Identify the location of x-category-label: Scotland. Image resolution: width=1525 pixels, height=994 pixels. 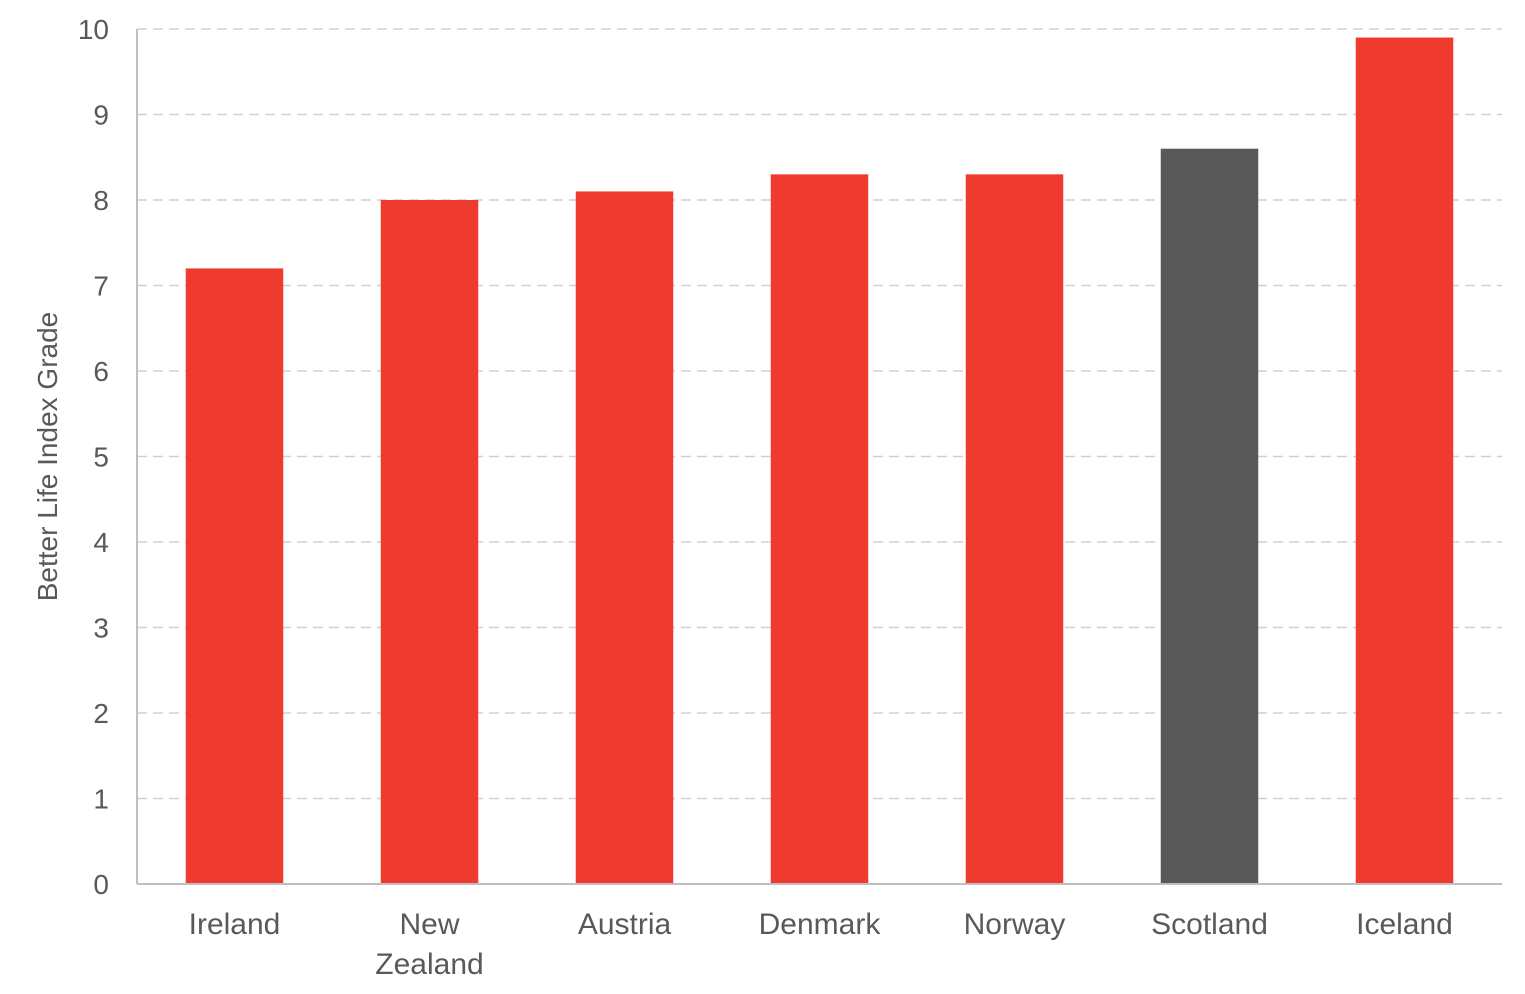
(1209, 924).